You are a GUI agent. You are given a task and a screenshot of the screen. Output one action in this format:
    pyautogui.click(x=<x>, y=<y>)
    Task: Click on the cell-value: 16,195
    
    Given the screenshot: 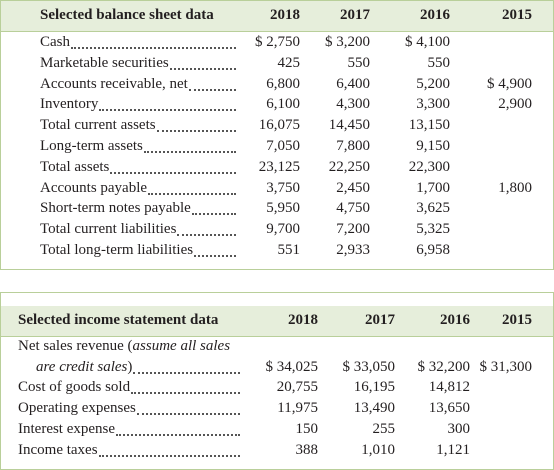 What is the action you would take?
    pyautogui.click(x=374, y=387)
    